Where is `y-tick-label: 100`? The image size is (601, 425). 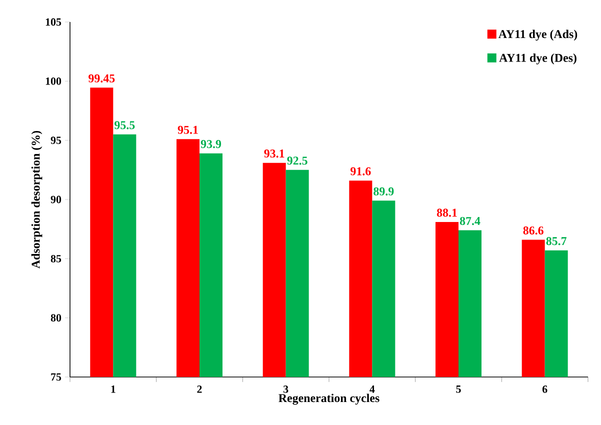
y-tick-label: 100 is located at coordinates (54, 81).